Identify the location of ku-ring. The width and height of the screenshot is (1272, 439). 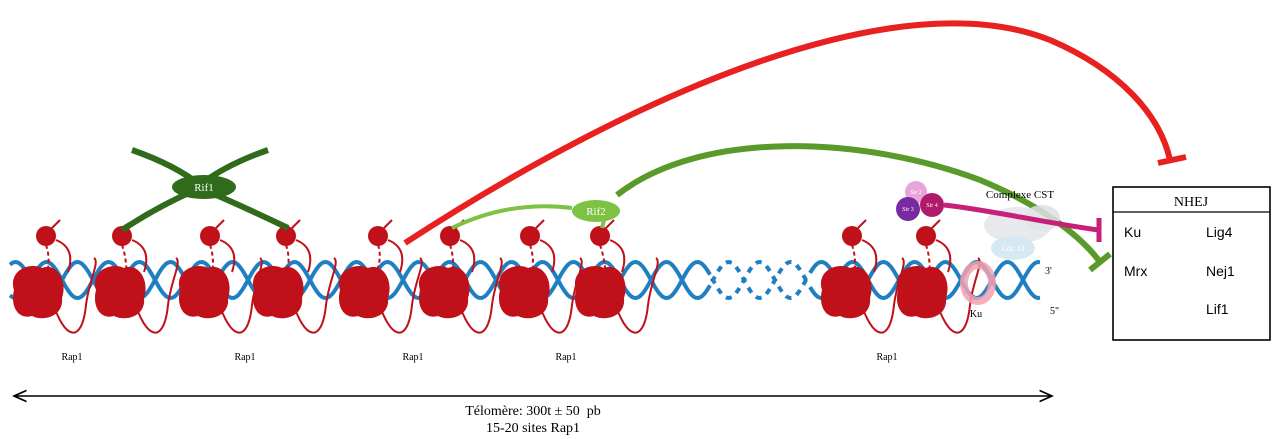
(978, 283).